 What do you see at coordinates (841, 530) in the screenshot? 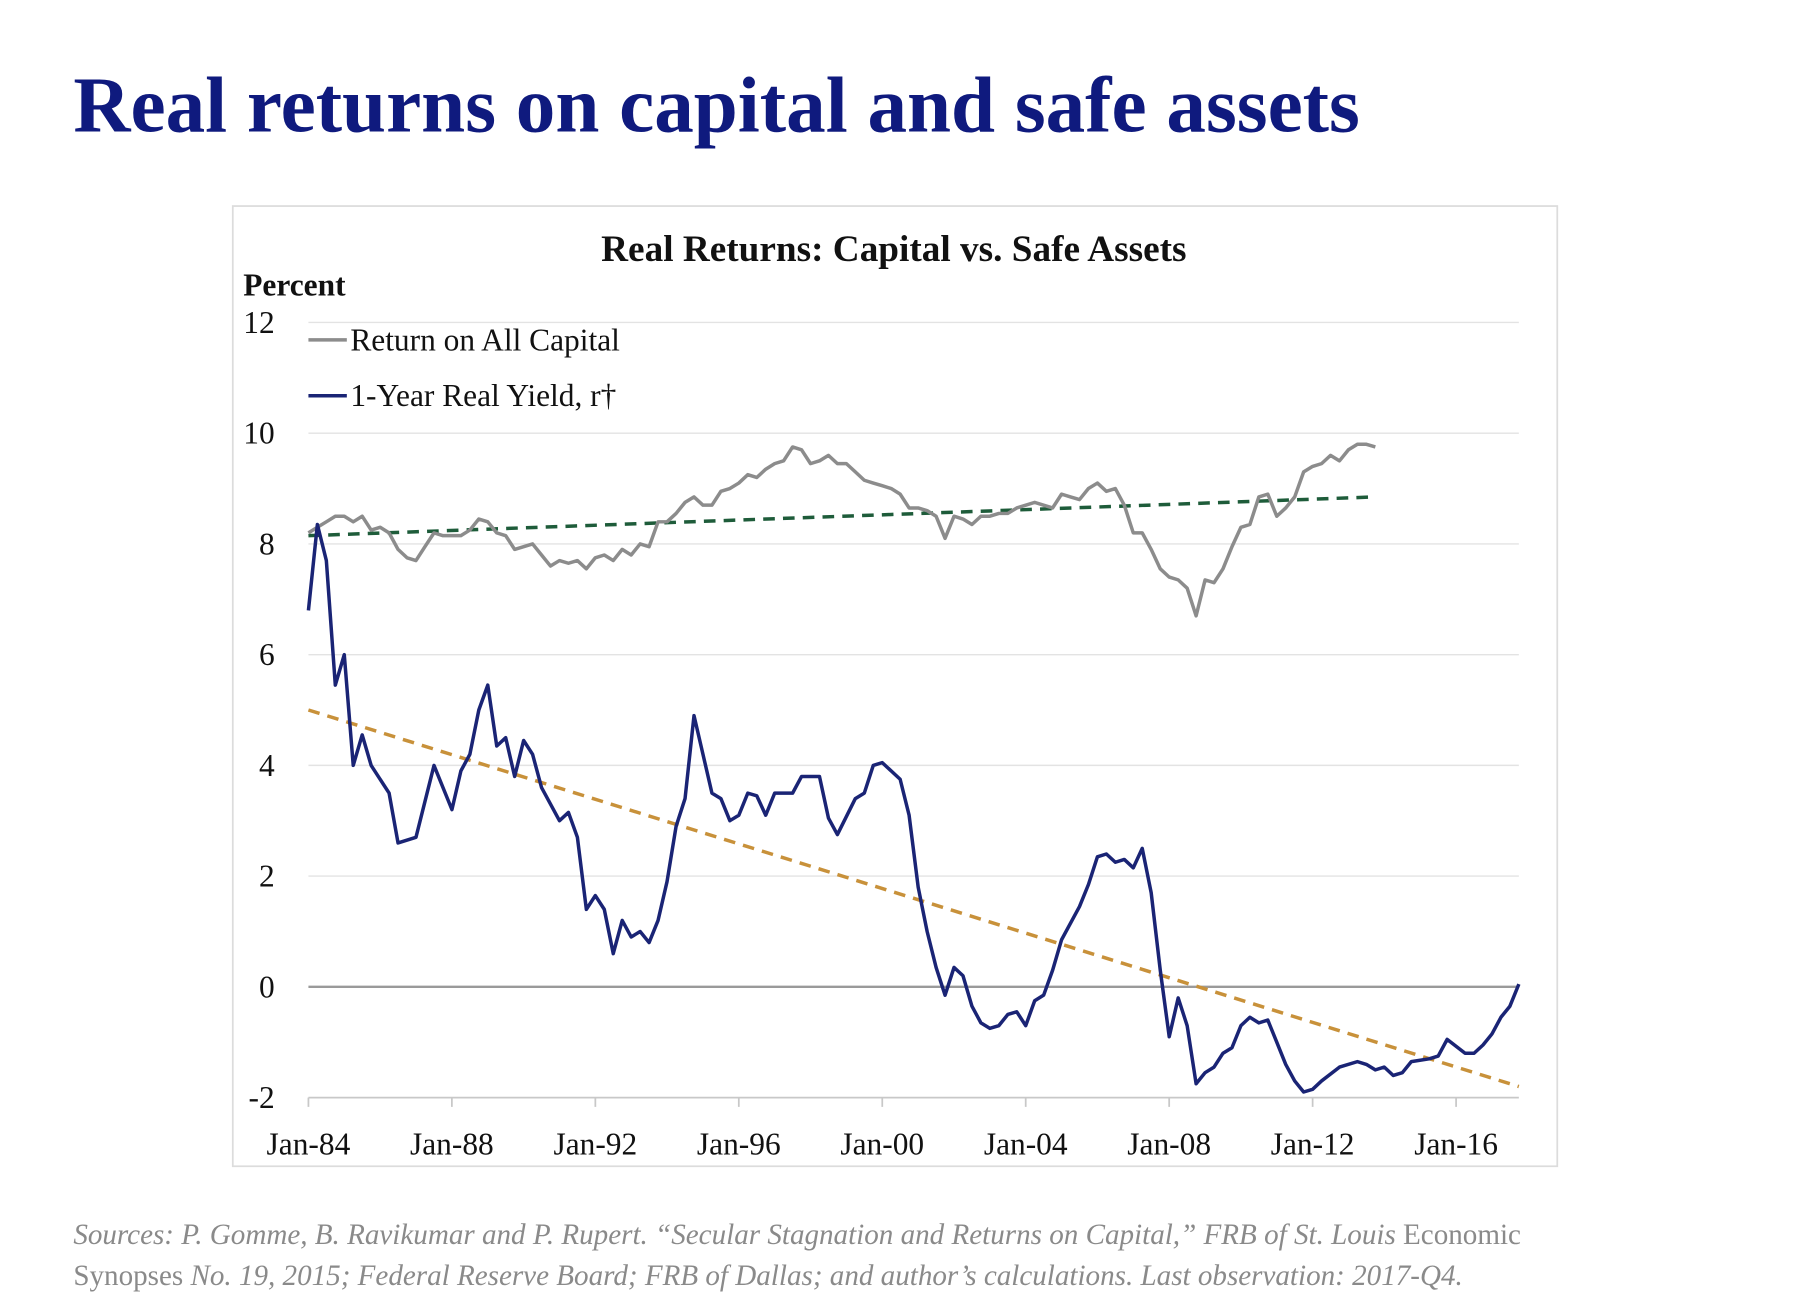
I see `series-line` at bounding box center [841, 530].